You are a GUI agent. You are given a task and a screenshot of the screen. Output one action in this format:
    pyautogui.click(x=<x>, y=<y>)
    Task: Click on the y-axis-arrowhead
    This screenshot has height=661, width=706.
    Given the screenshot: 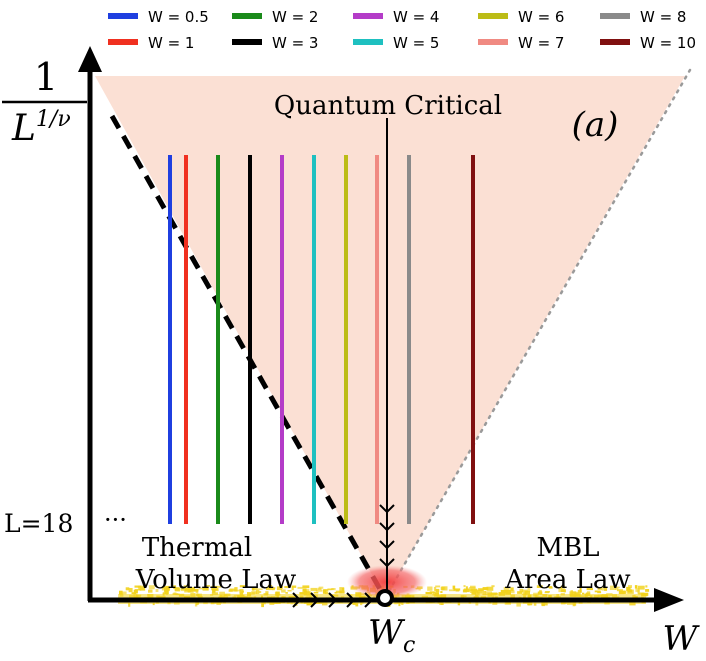 What is the action you would take?
    pyautogui.click(x=90, y=59)
    